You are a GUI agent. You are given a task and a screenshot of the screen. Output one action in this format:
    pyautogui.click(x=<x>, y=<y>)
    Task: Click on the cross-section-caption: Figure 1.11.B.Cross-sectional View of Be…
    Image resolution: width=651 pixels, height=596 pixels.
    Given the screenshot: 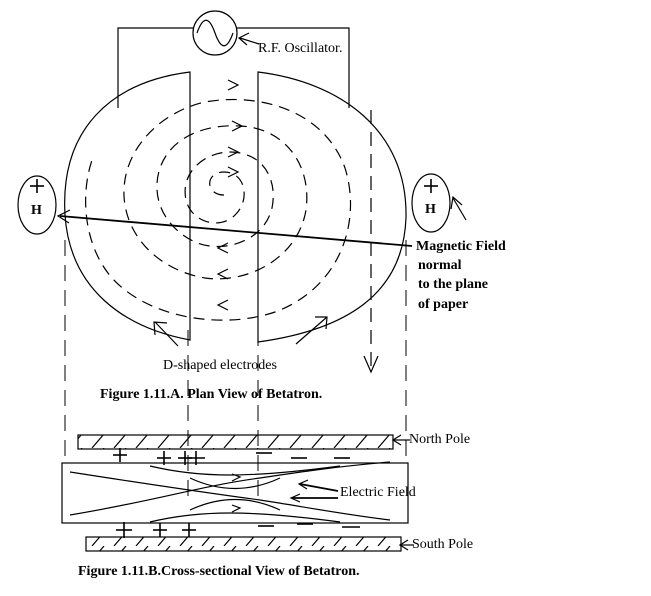 What is the action you would take?
    pyautogui.click(x=219, y=571)
    